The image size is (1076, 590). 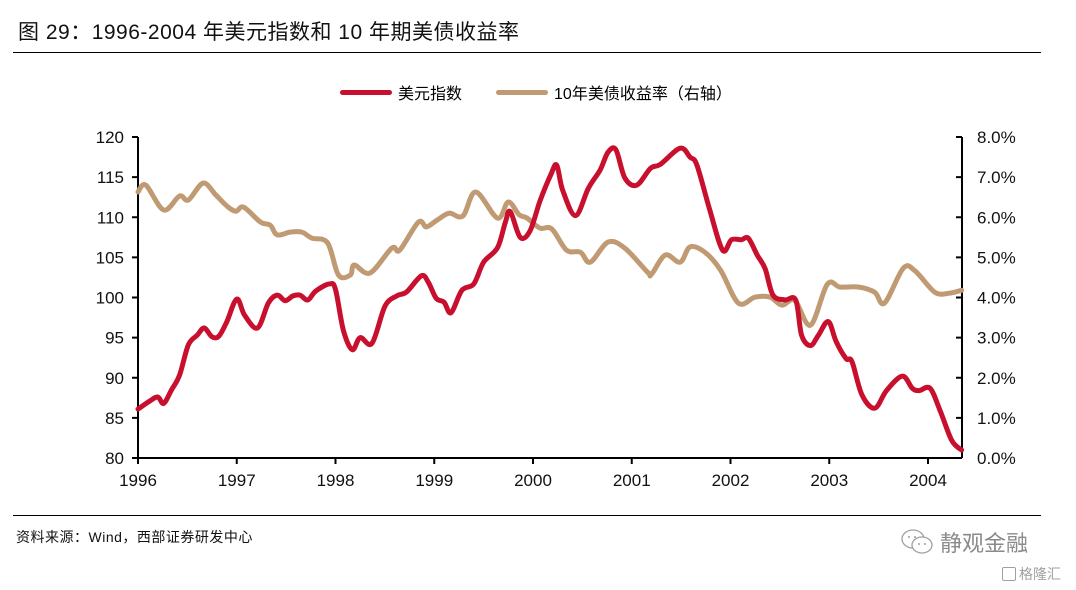 I want to click on left-y-tick-label: 115, so click(x=110, y=177).